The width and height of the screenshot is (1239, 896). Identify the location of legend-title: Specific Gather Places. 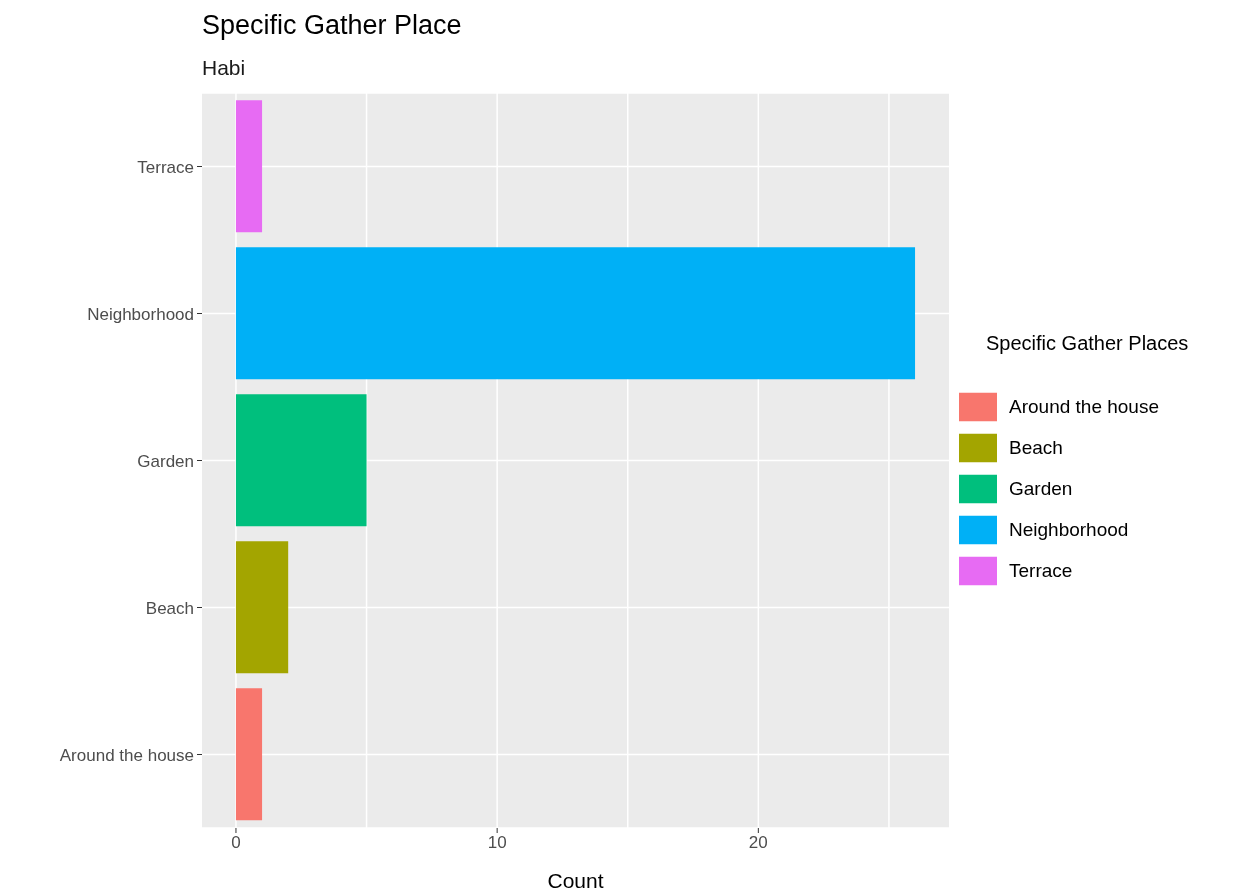
(1087, 343).